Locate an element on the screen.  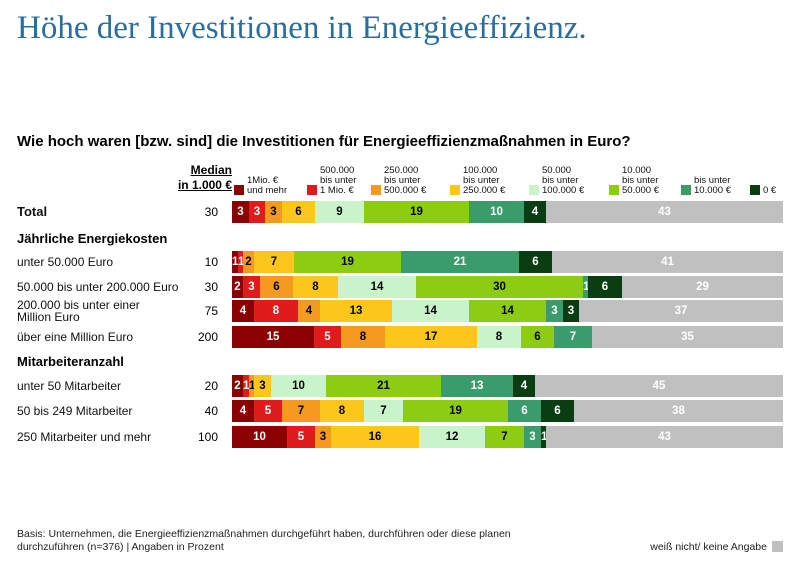
legend-label-3: 100.000 bis unter 250.000 € is located at coordinates (484, 180).